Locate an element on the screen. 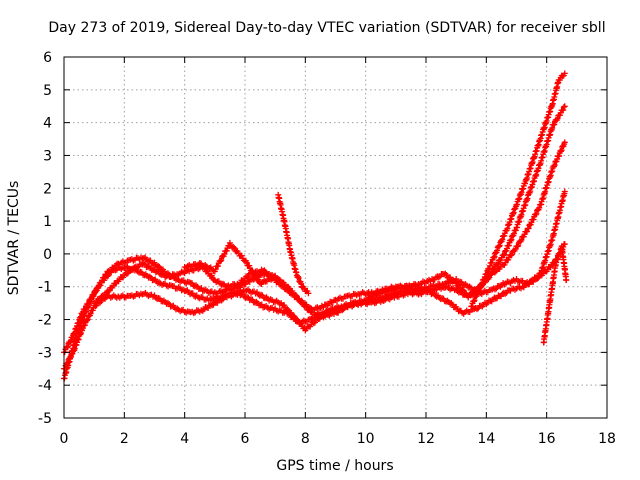 This screenshot has height=480, width=640. y-tick-label: -5 is located at coordinates (45, 419).